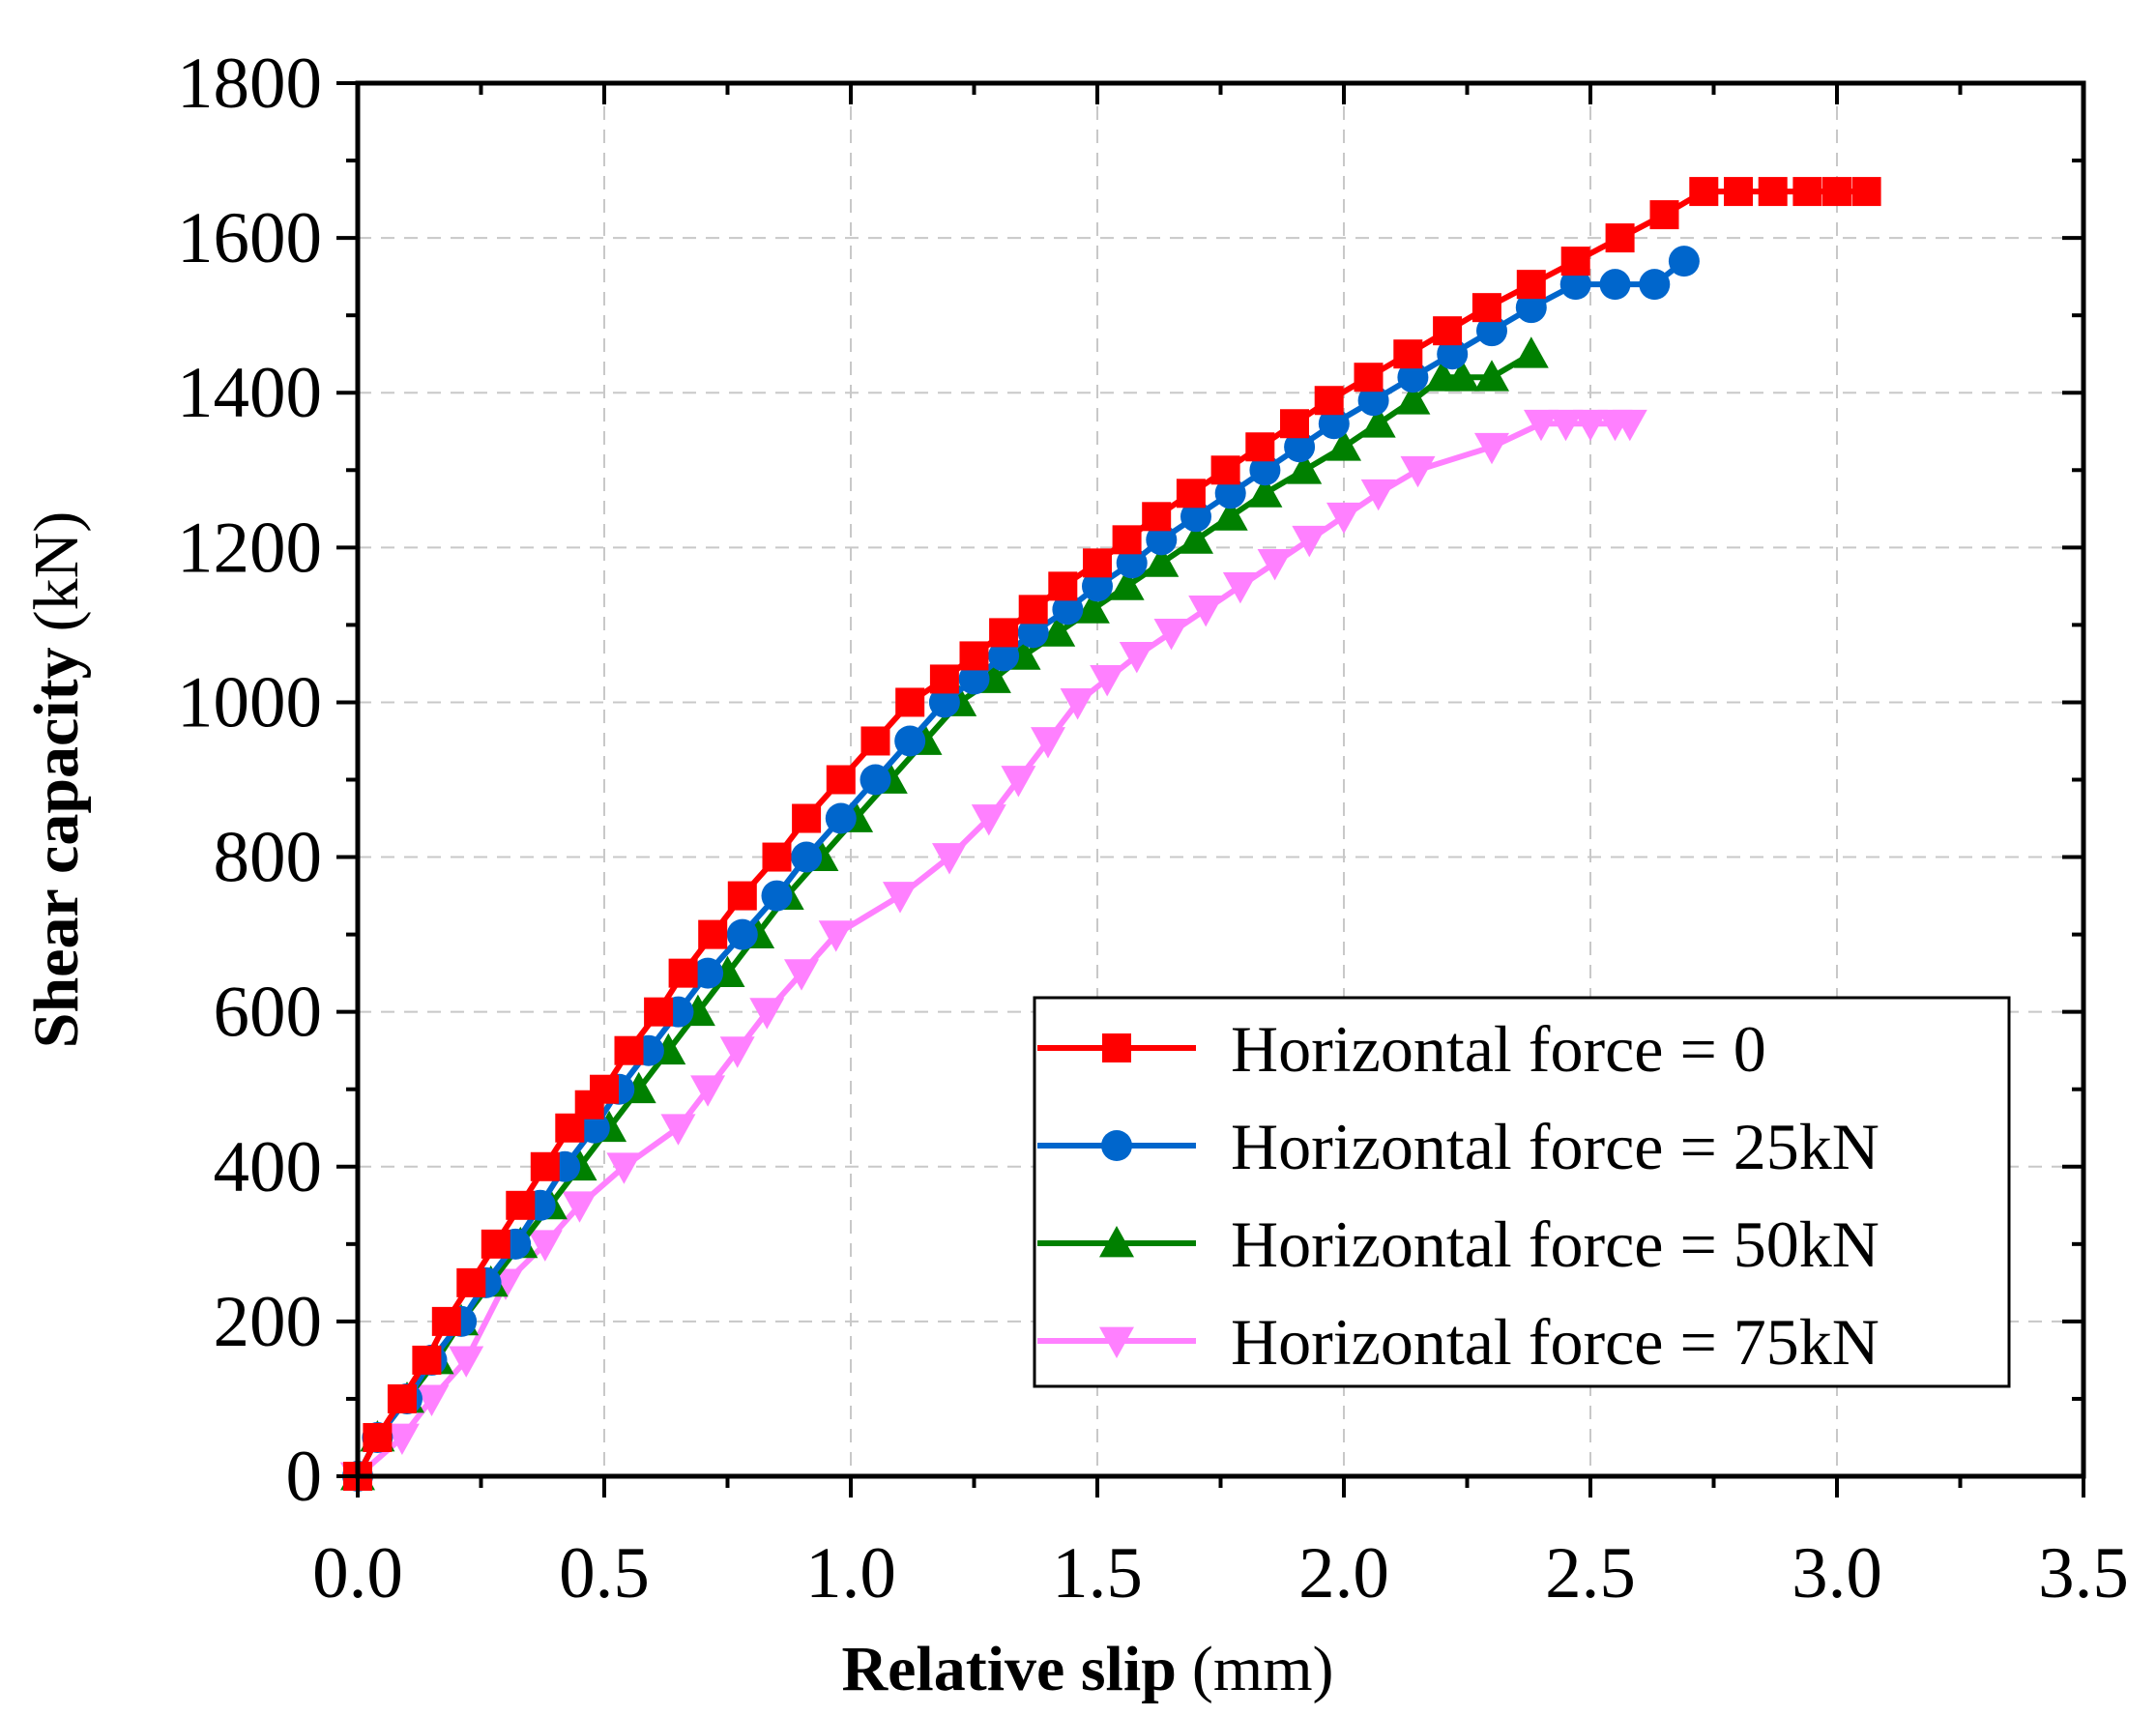  Describe the element at coordinates (304, 1477) in the screenshot. I see `y-tick-label: 0` at that location.